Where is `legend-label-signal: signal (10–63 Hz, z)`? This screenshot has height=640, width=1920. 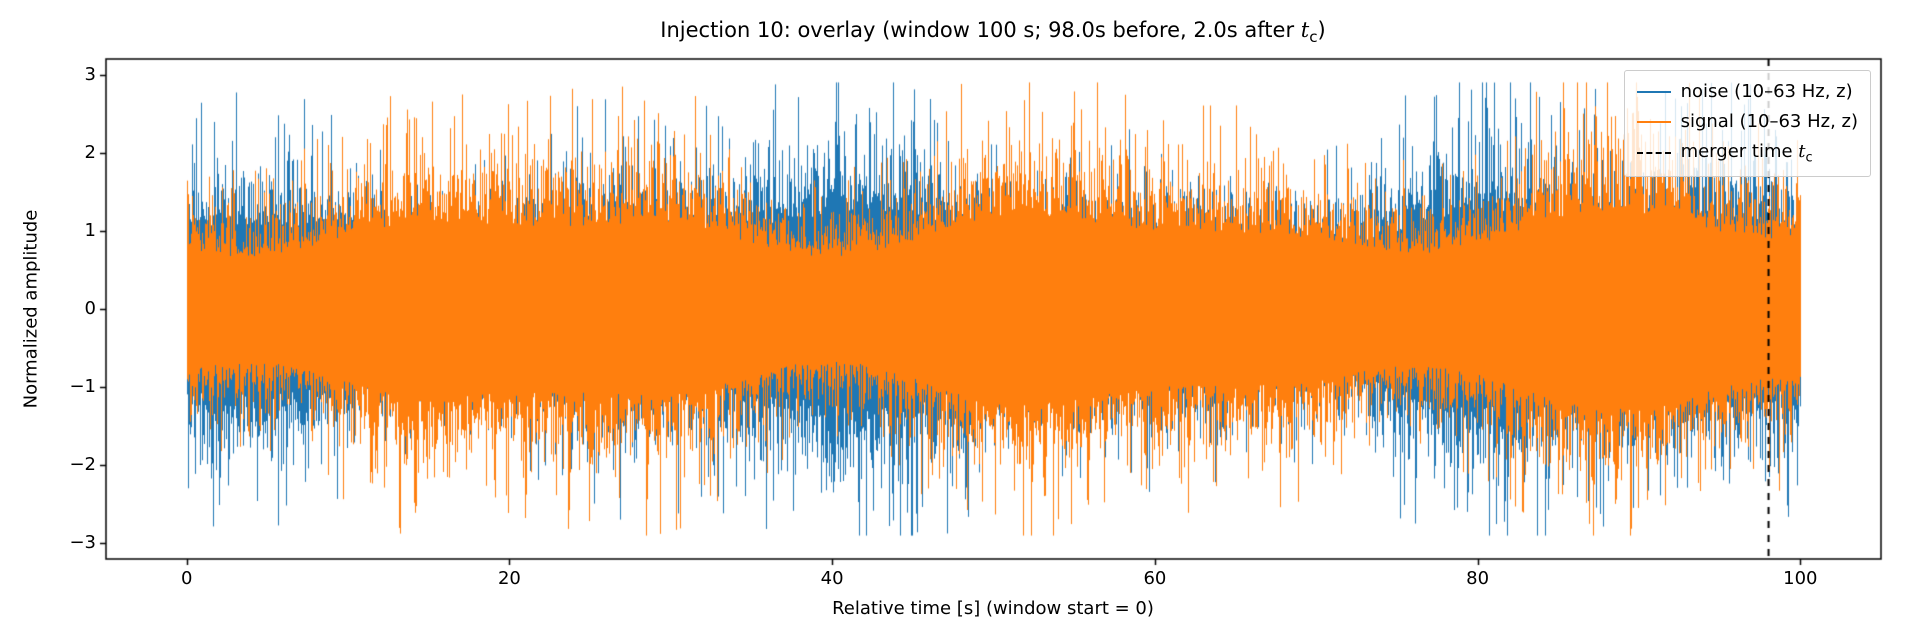 legend-label-signal: signal (10–63 Hz, z) is located at coordinates (1769, 121).